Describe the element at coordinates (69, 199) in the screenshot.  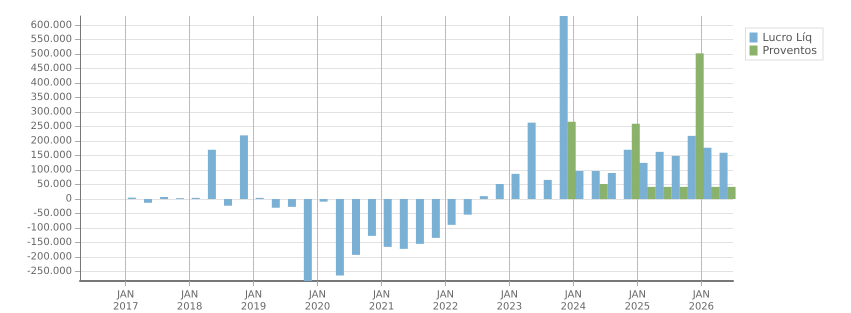
I see `y-tick-label: 0` at that location.